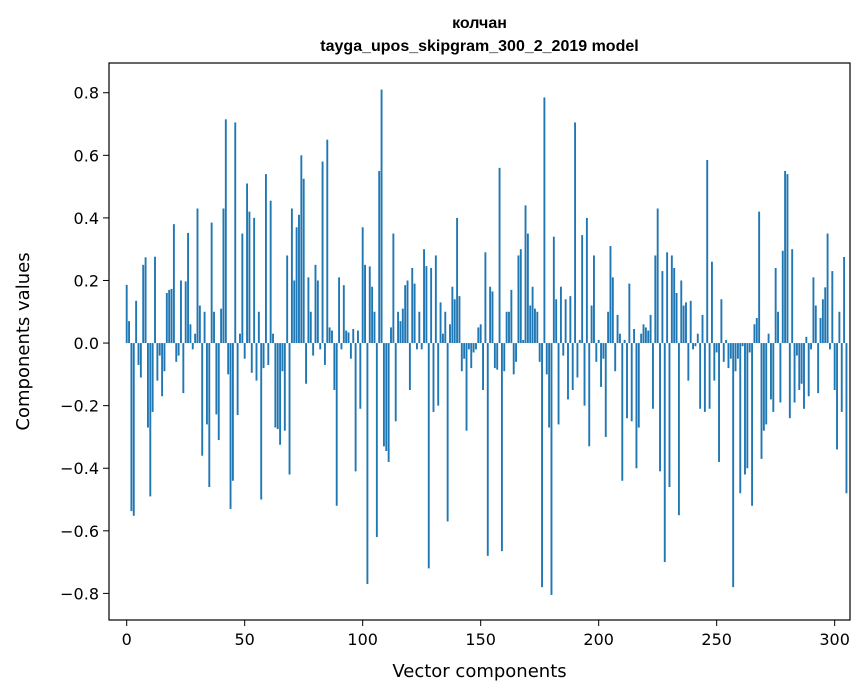 This screenshot has height=696, width=867. What do you see at coordinates (479, 23) in the screenshot?
I see `chart-title: колчан` at bounding box center [479, 23].